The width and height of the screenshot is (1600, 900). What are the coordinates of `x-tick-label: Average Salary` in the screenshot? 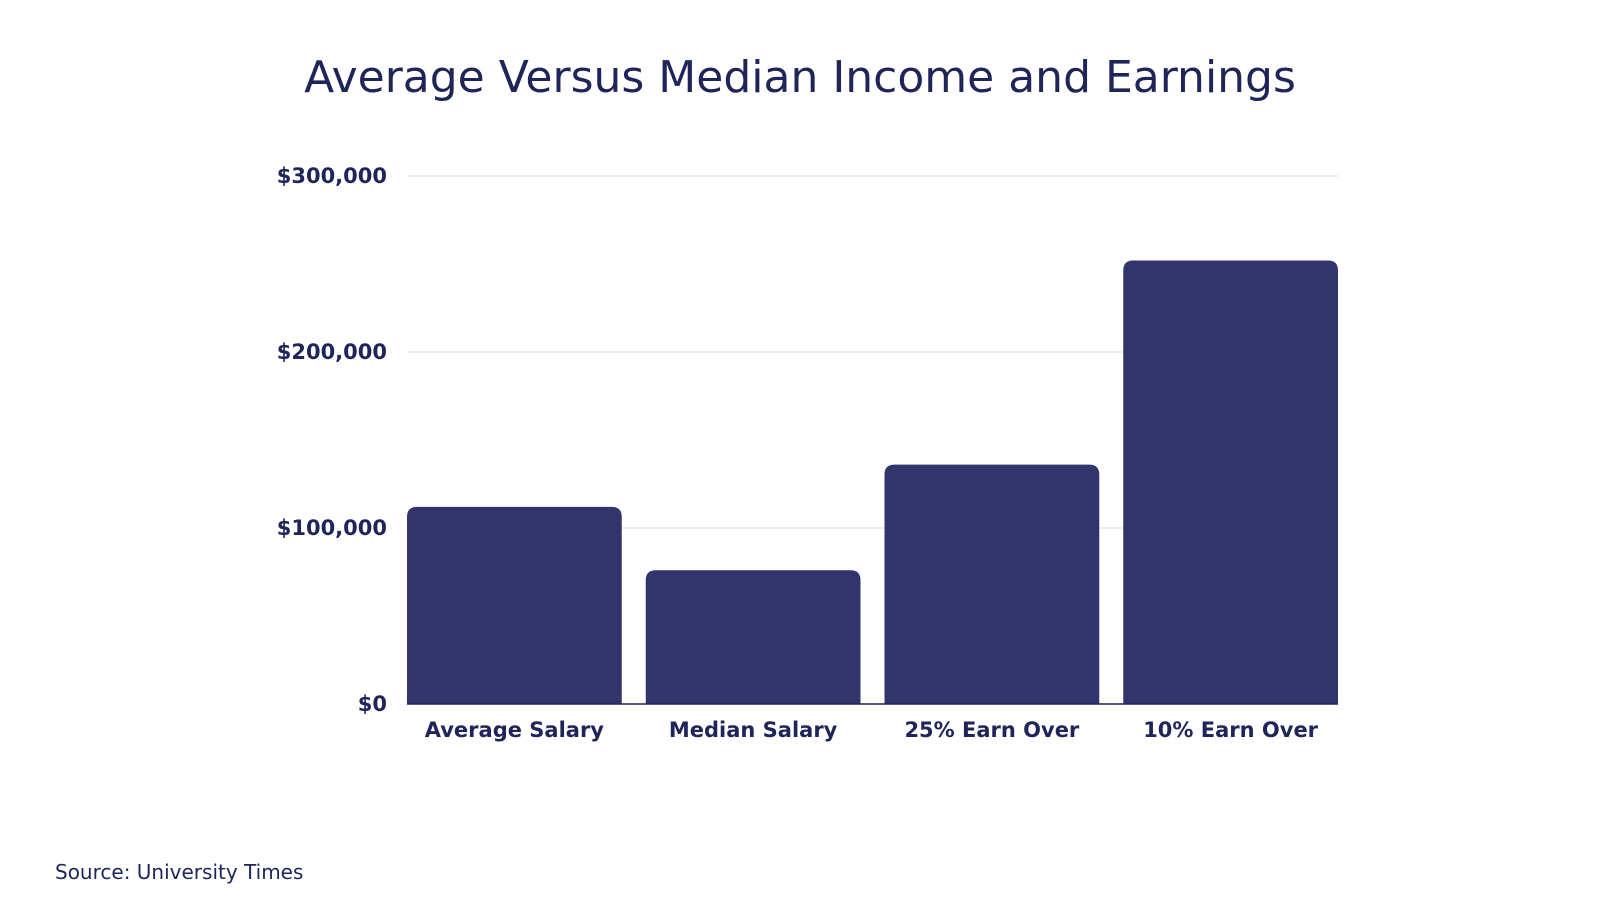 It's located at (515, 730).